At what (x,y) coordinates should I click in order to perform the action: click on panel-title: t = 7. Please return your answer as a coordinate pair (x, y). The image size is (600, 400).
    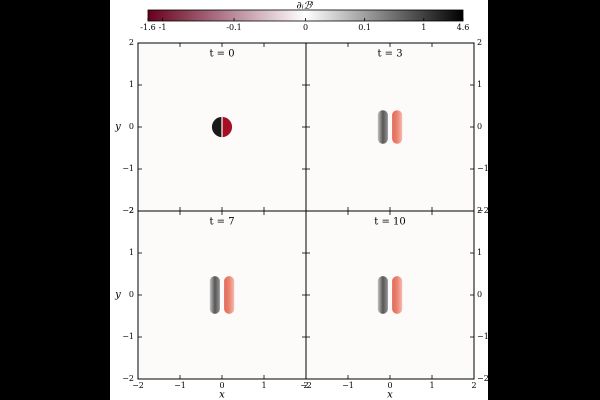
    Looking at the image, I should click on (221, 222).